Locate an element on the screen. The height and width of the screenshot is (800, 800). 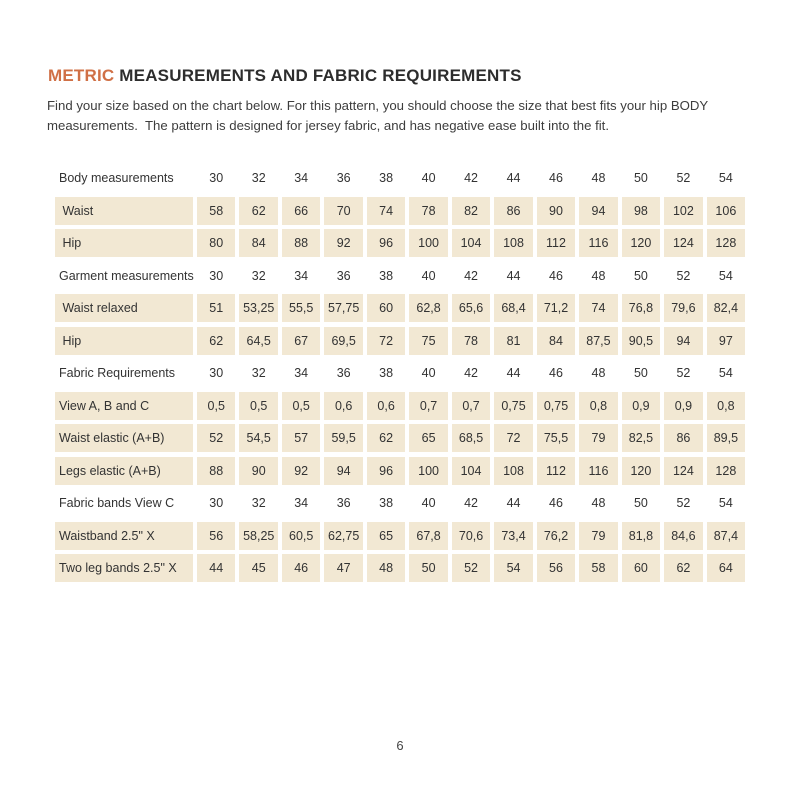
value-cell: 52 is located at coordinates (471, 568).